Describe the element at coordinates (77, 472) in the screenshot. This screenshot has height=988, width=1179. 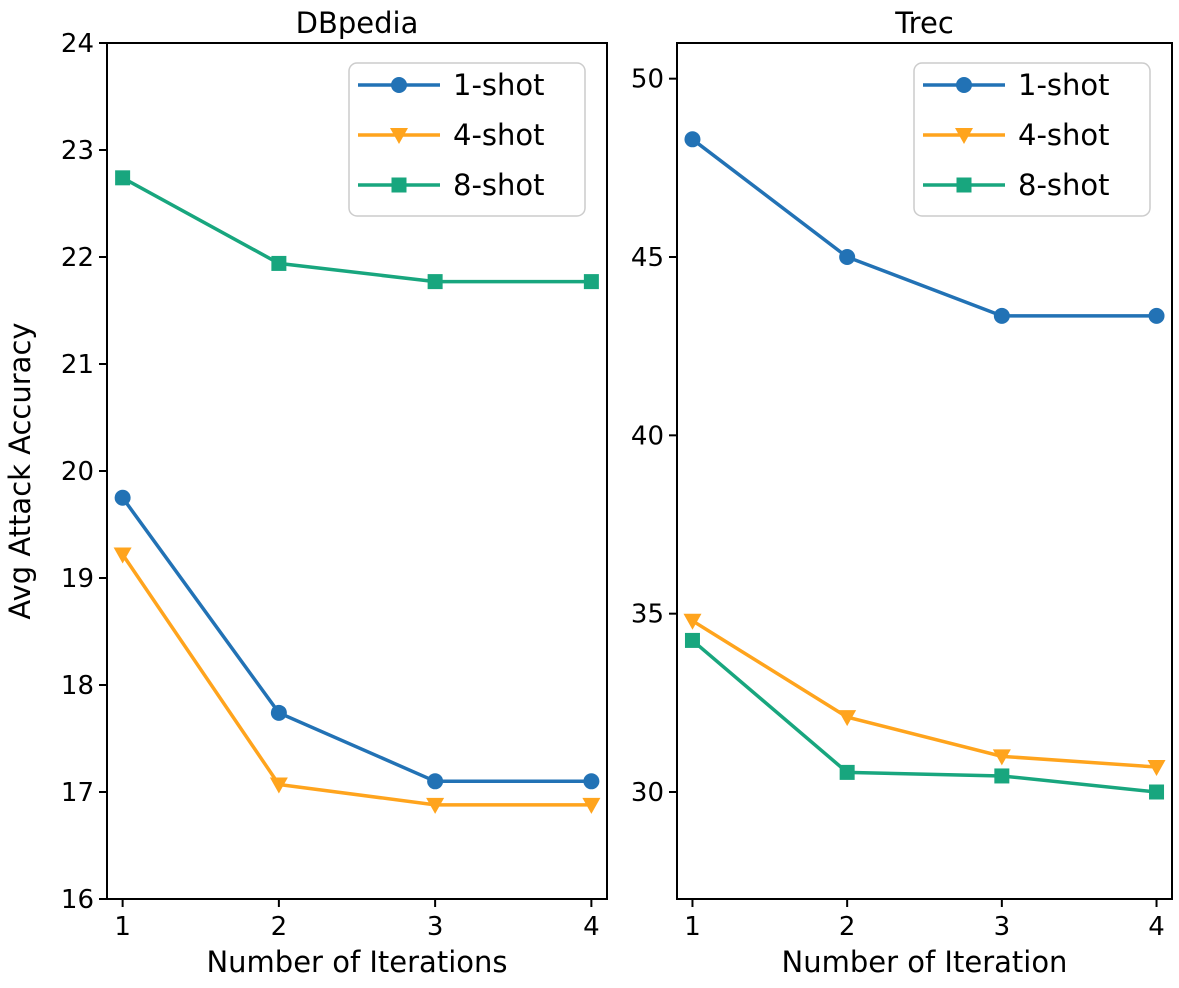
I see `y-tick-label: 20` at that location.